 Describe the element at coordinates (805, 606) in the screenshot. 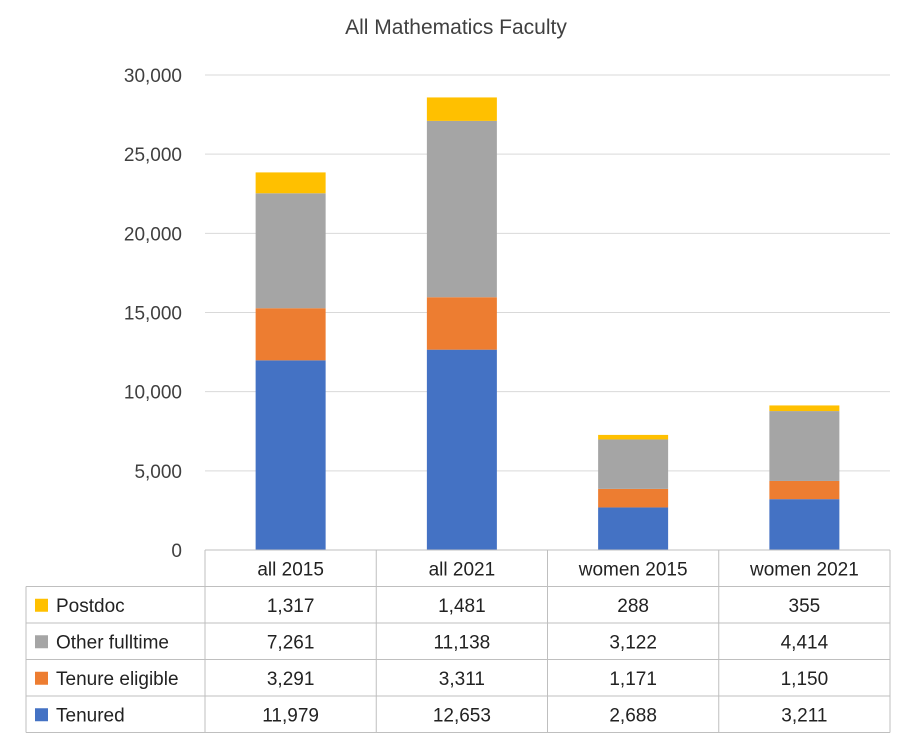

I see `data-label: 355` at that location.